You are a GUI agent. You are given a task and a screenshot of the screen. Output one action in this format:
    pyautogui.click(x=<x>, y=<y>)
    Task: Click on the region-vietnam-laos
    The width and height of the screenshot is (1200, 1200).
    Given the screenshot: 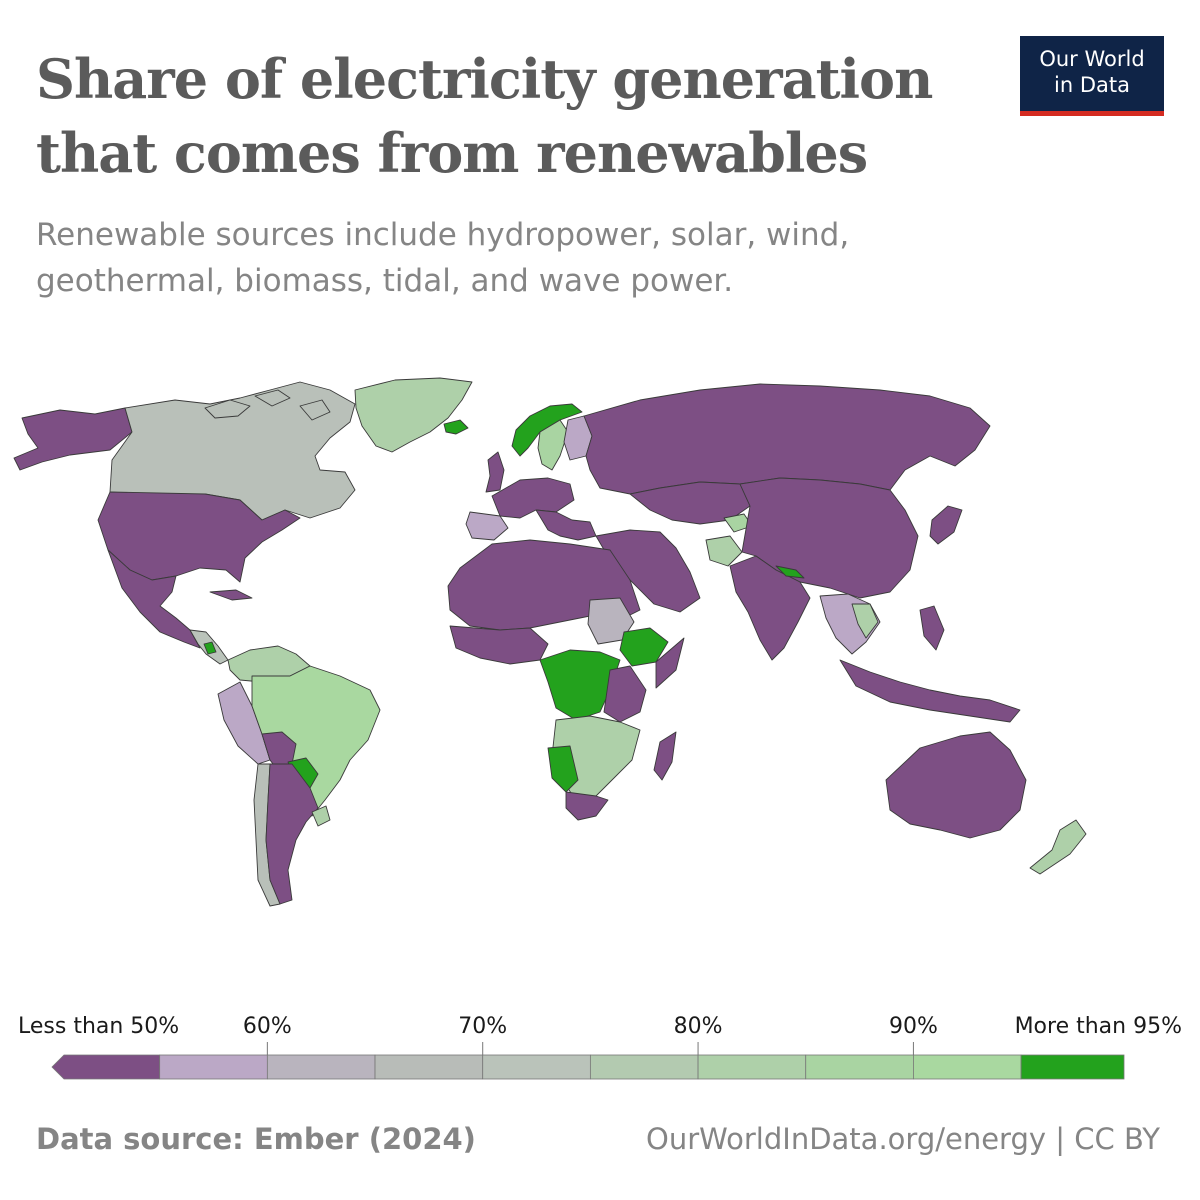 What is the action you would take?
    pyautogui.click(x=865, y=621)
    